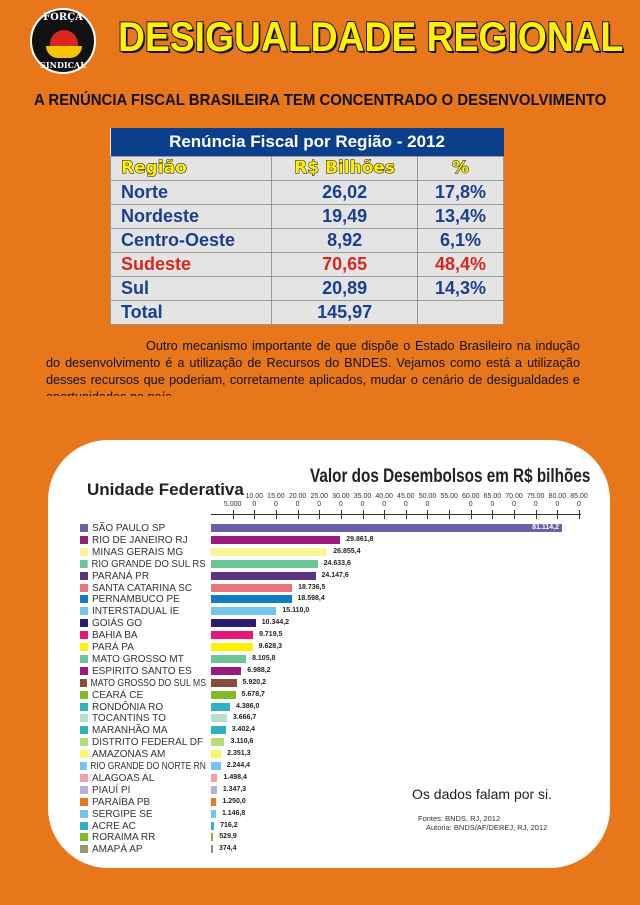 This screenshot has width=640, height=905. What do you see at coordinates (129, 612) in the screenshot?
I see `legend-item: INTERSTADUAL IE` at bounding box center [129, 612].